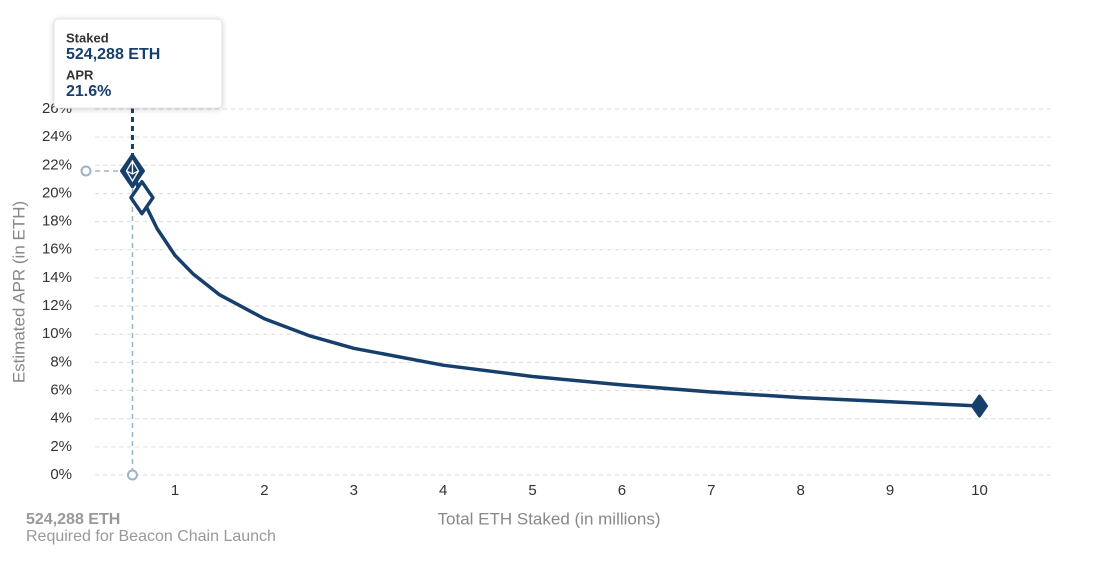  Describe the element at coordinates (57, 192) in the screenshot. I see `y-tick-label: 20%` at that location.